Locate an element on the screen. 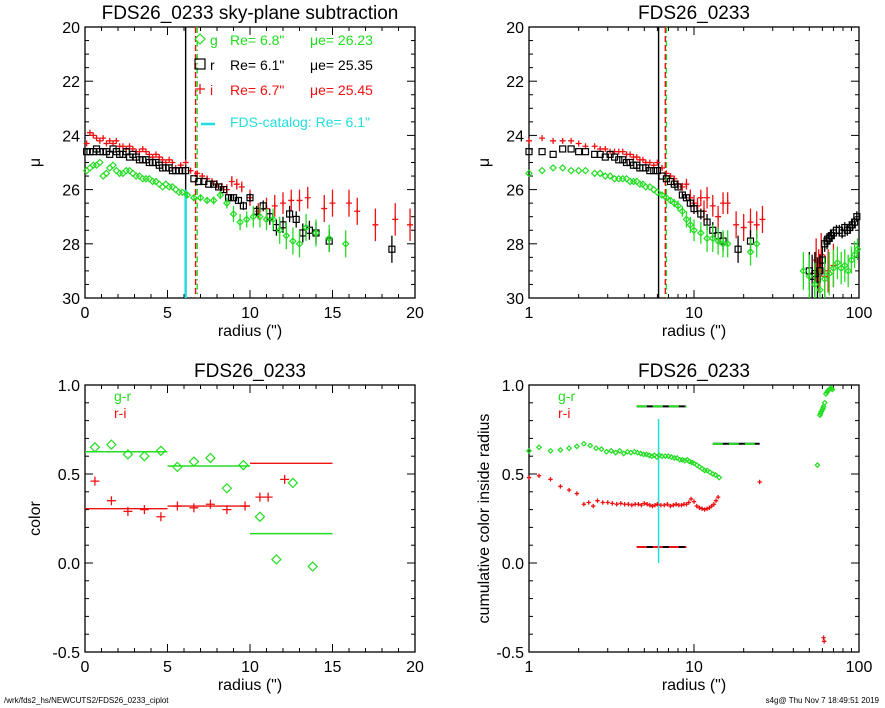 The height and width of the screenshot is (708, 885). x-tick-label: 10 is located at coordinates (250, 667).